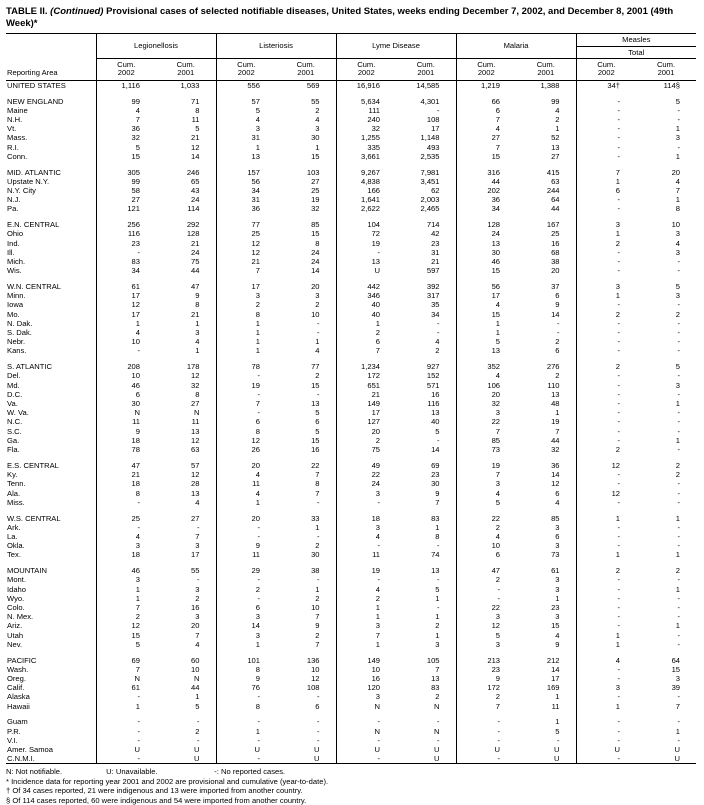 This screenshot has width=704, height=805. Describe the element at coordinates (433, 120) in the screenshot. I see `value-cell: 108` at that location.